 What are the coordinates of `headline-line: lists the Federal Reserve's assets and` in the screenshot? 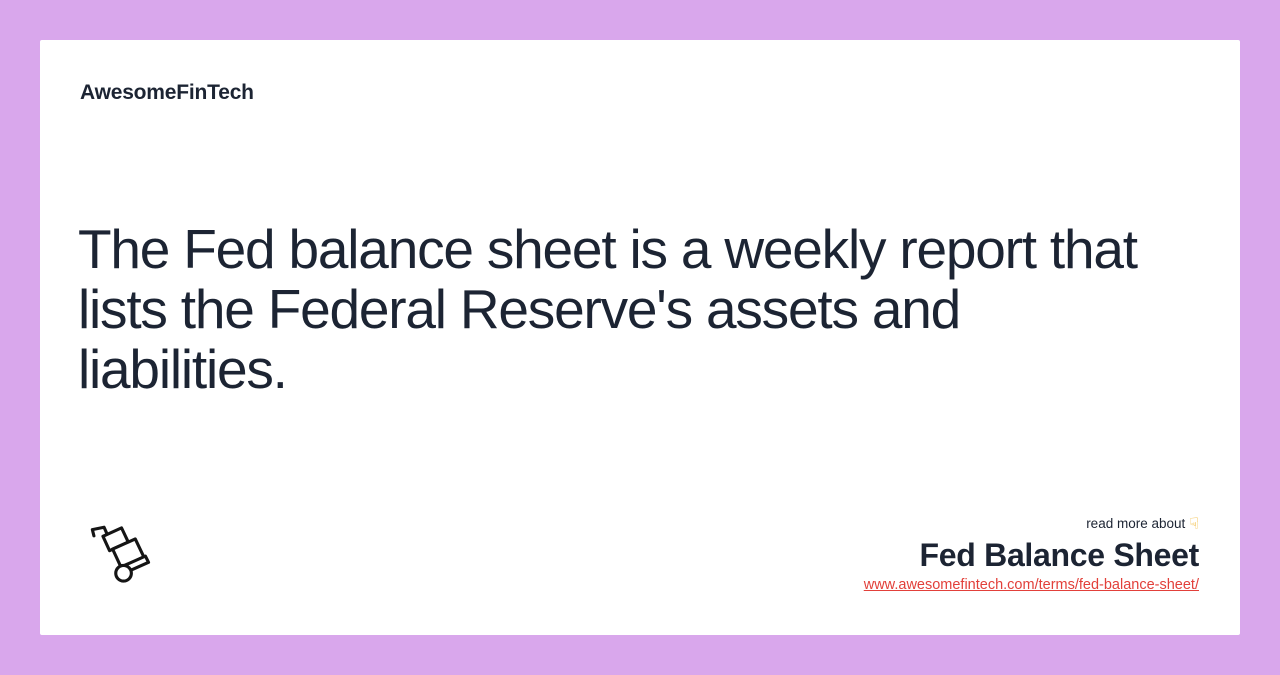 It's located at (519, 309).